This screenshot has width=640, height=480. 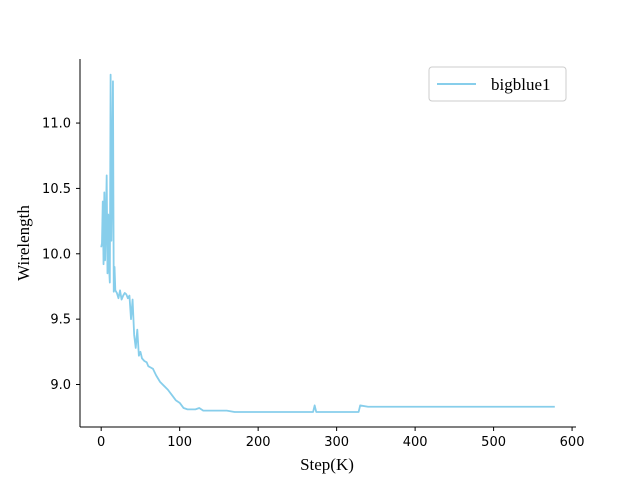 What do you see at coordinates (258, 442) in the screenshot?
I see `x-tick-label: 200` at bounding box center [258, 442].